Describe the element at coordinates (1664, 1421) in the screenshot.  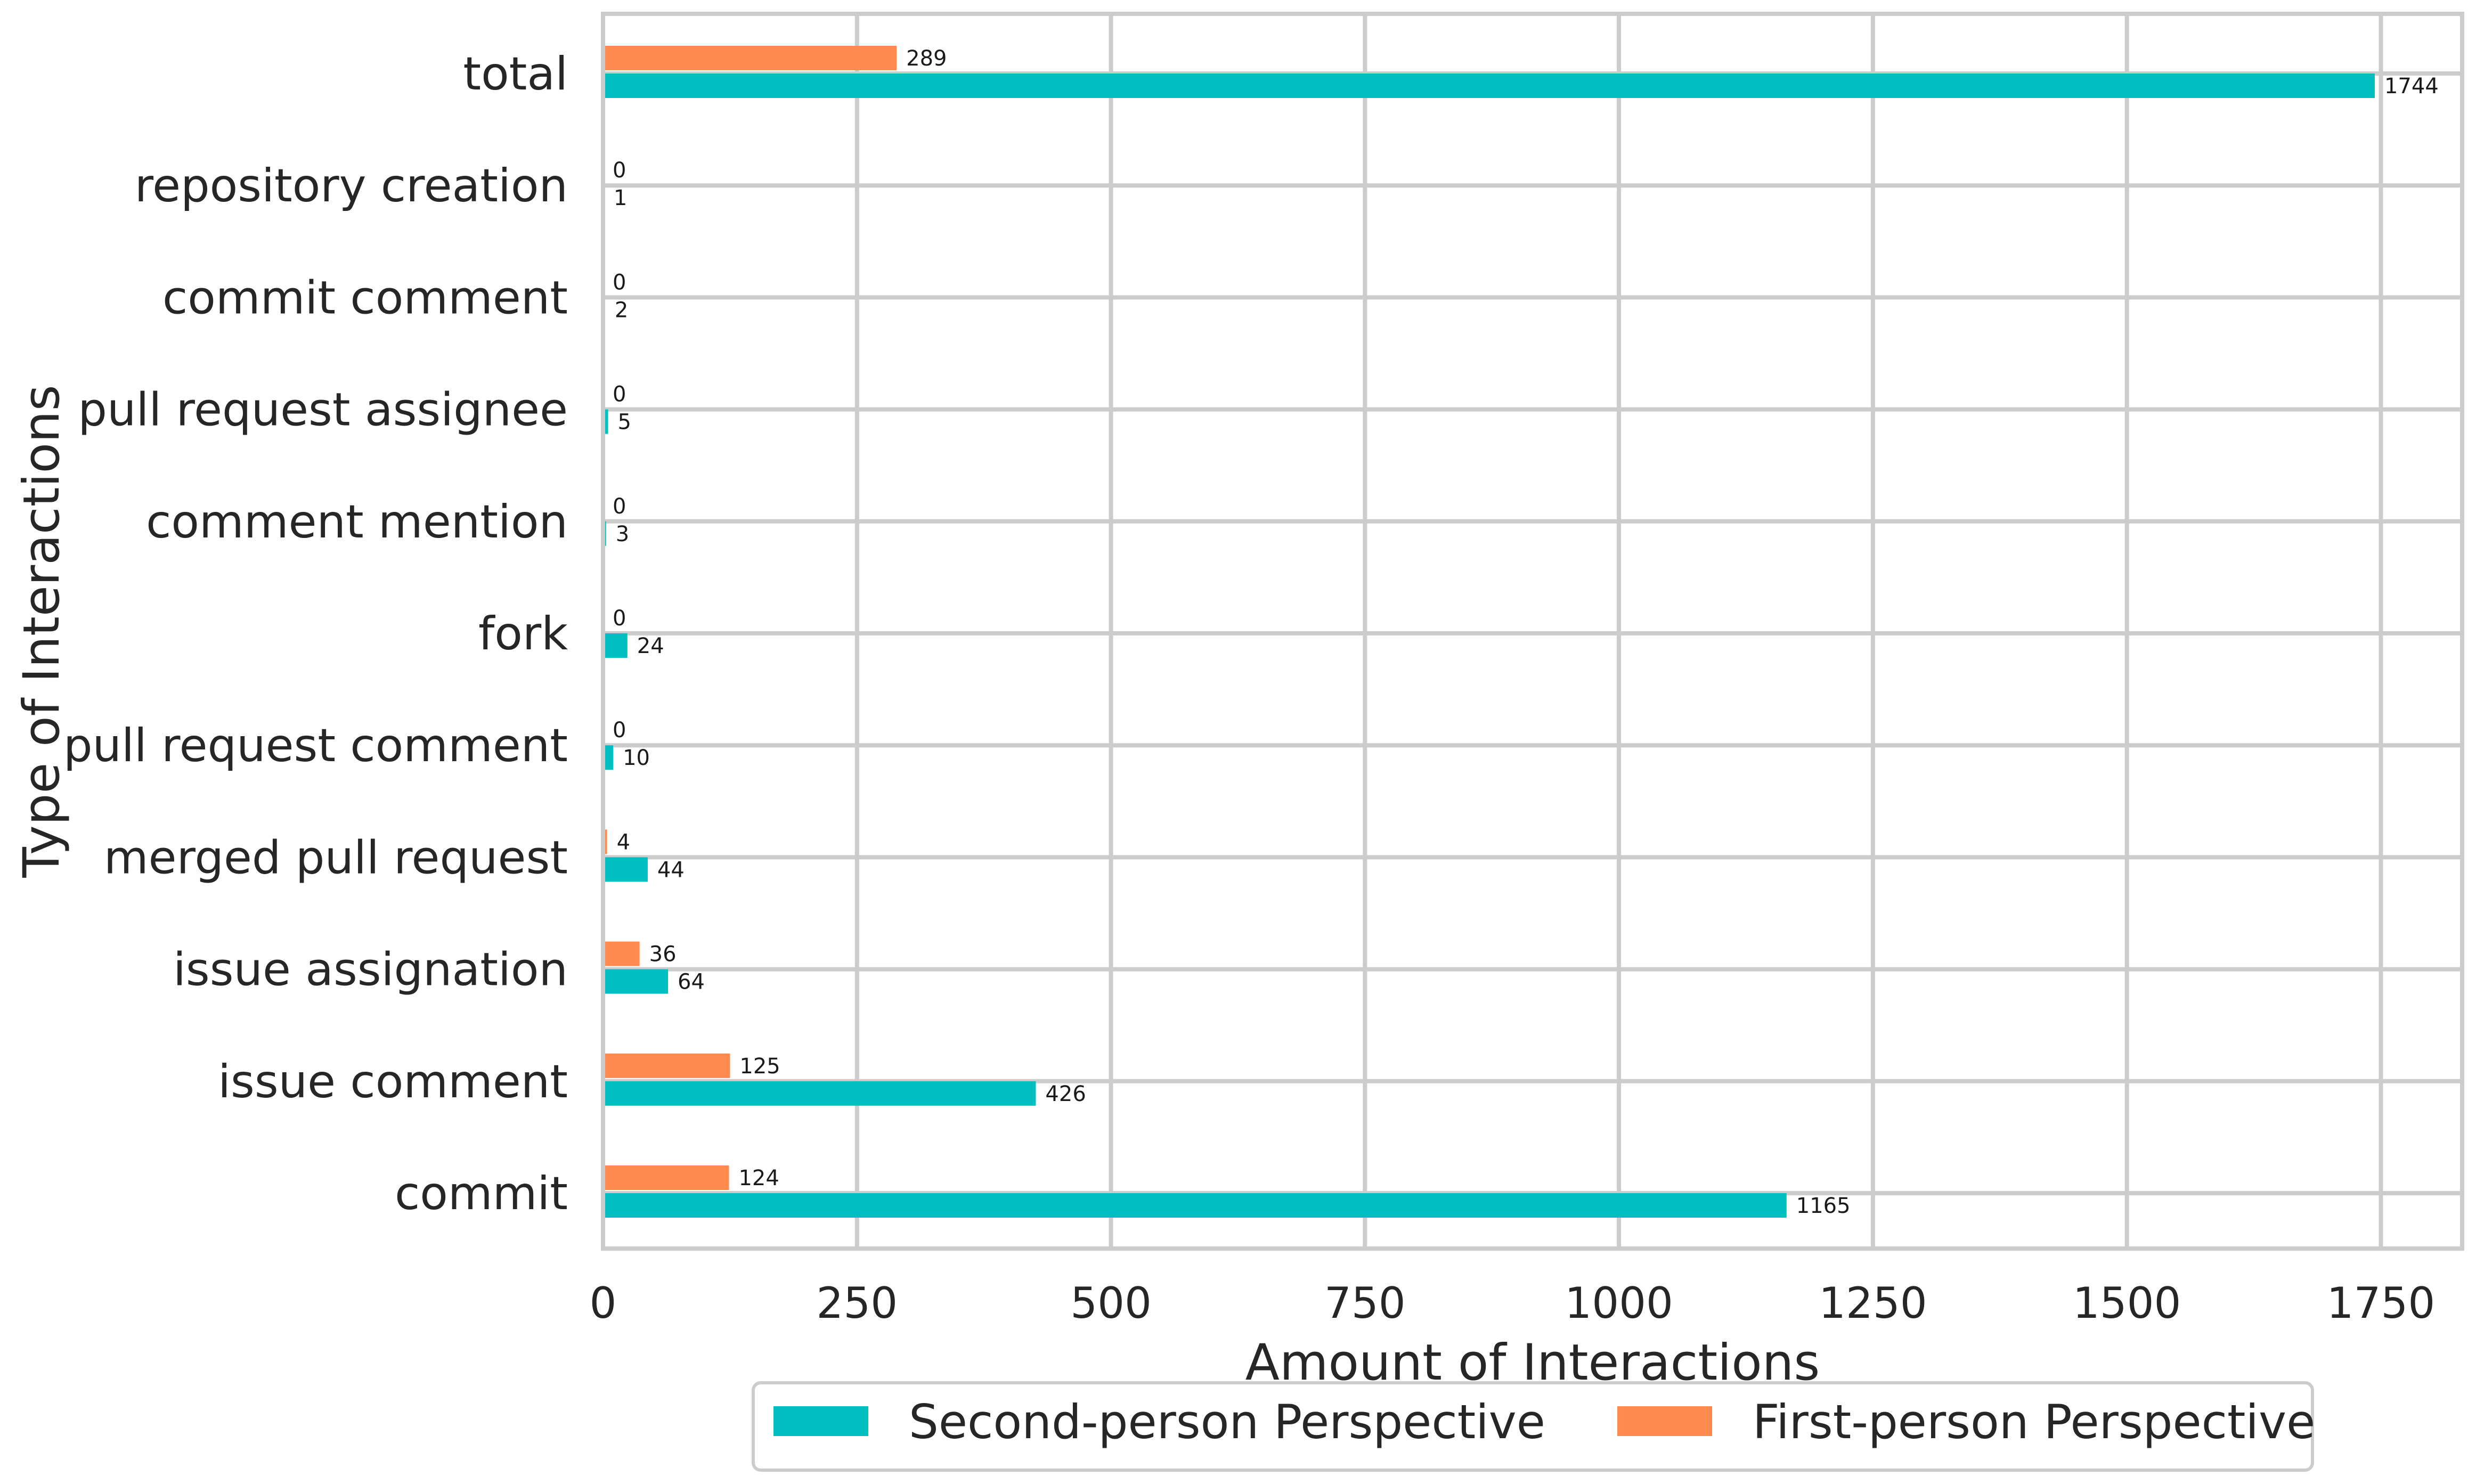
I see `legend-swatch-first-person-perspective` at that location.